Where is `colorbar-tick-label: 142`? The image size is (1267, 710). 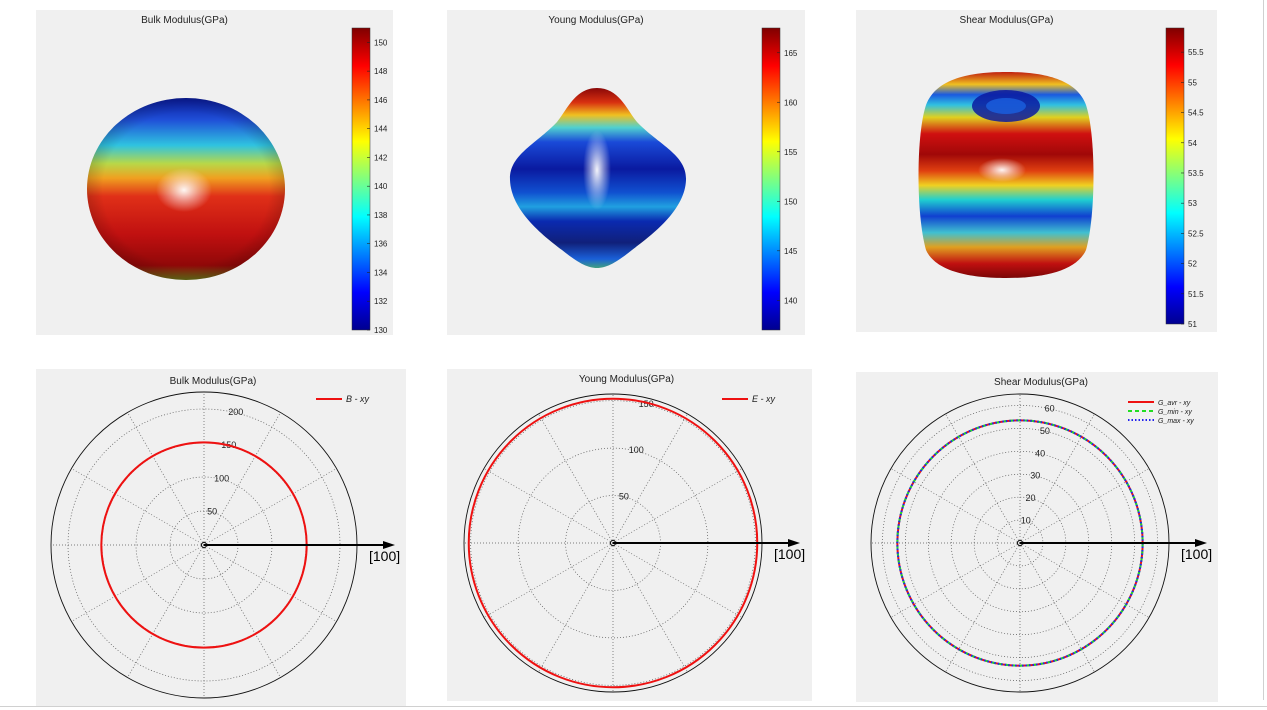
colorbar-tick-label: 142 is located at coordinates (381, 157).